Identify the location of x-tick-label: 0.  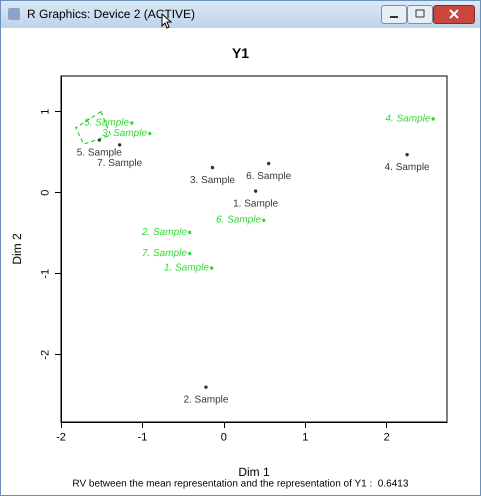
(223, 438).